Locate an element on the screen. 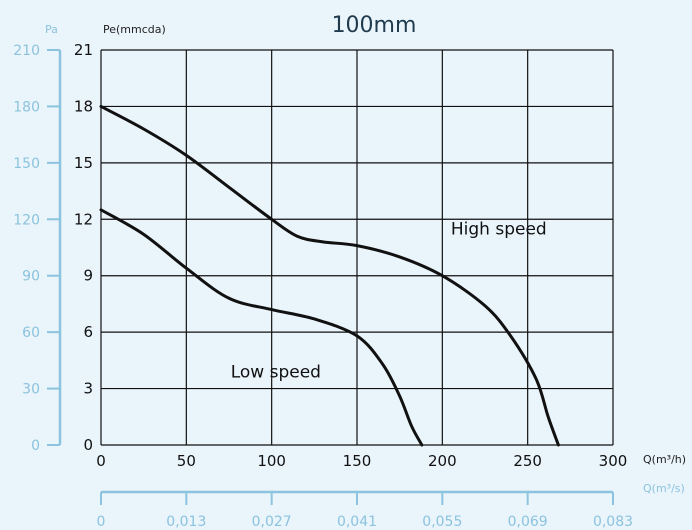 The width and height of the screenshot is (692, 530). primary-y-unit: Pe(mmcda) is located at coordinates (134, 29).